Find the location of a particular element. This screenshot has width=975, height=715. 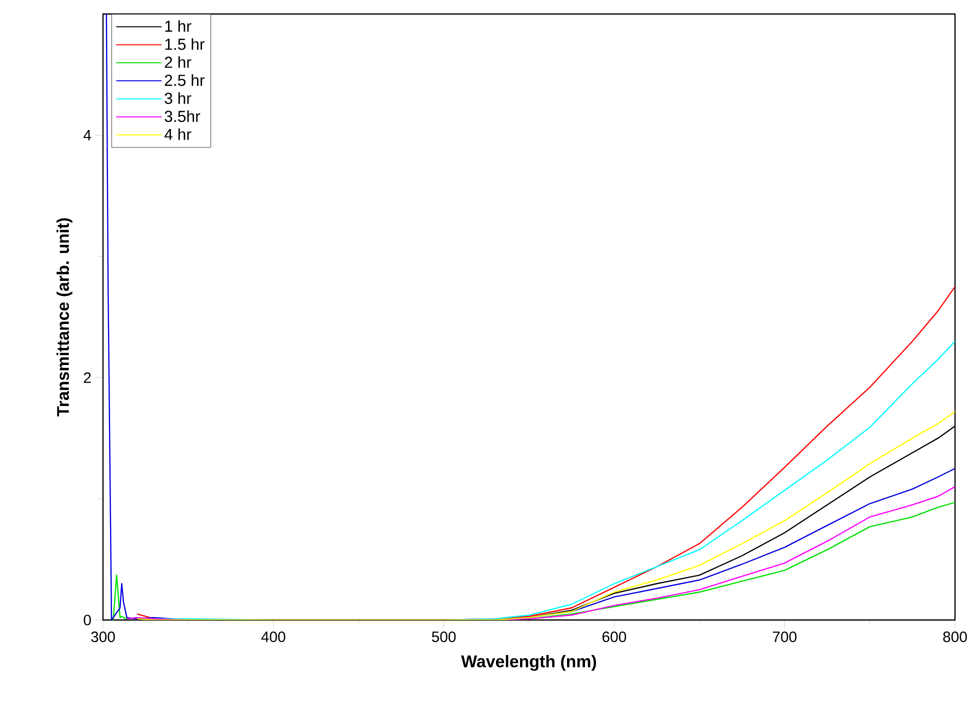

legend-label: 4 hr is located at coordinates (178, 134).